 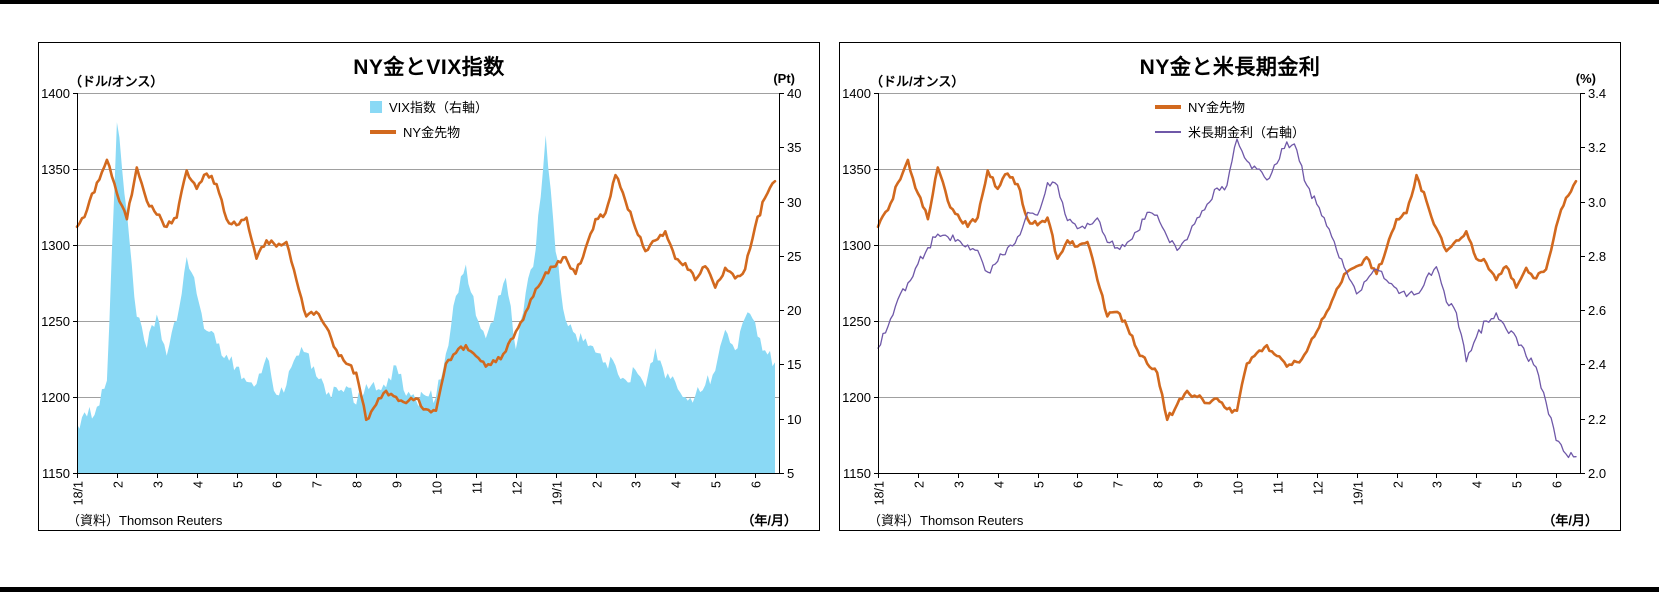 I want to click on svg-text: 2.6, so click(x=1597, y=310).